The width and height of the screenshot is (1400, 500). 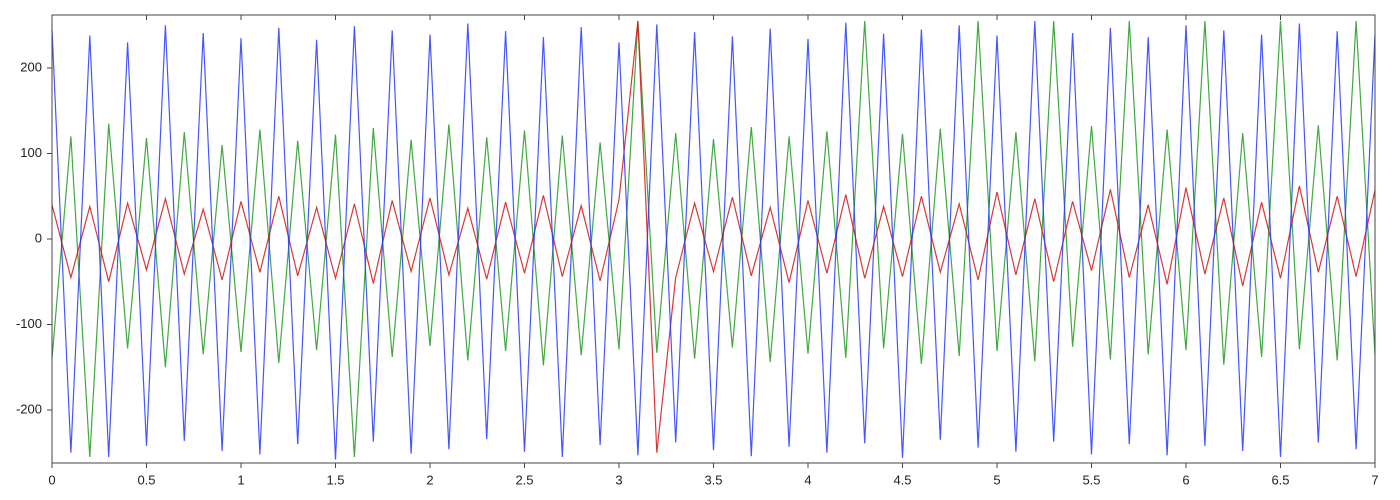 What do you see at coordinates (29, 408) in the screenshot?
I see `y-tick-label: -200` at bounding box center [29, 408].